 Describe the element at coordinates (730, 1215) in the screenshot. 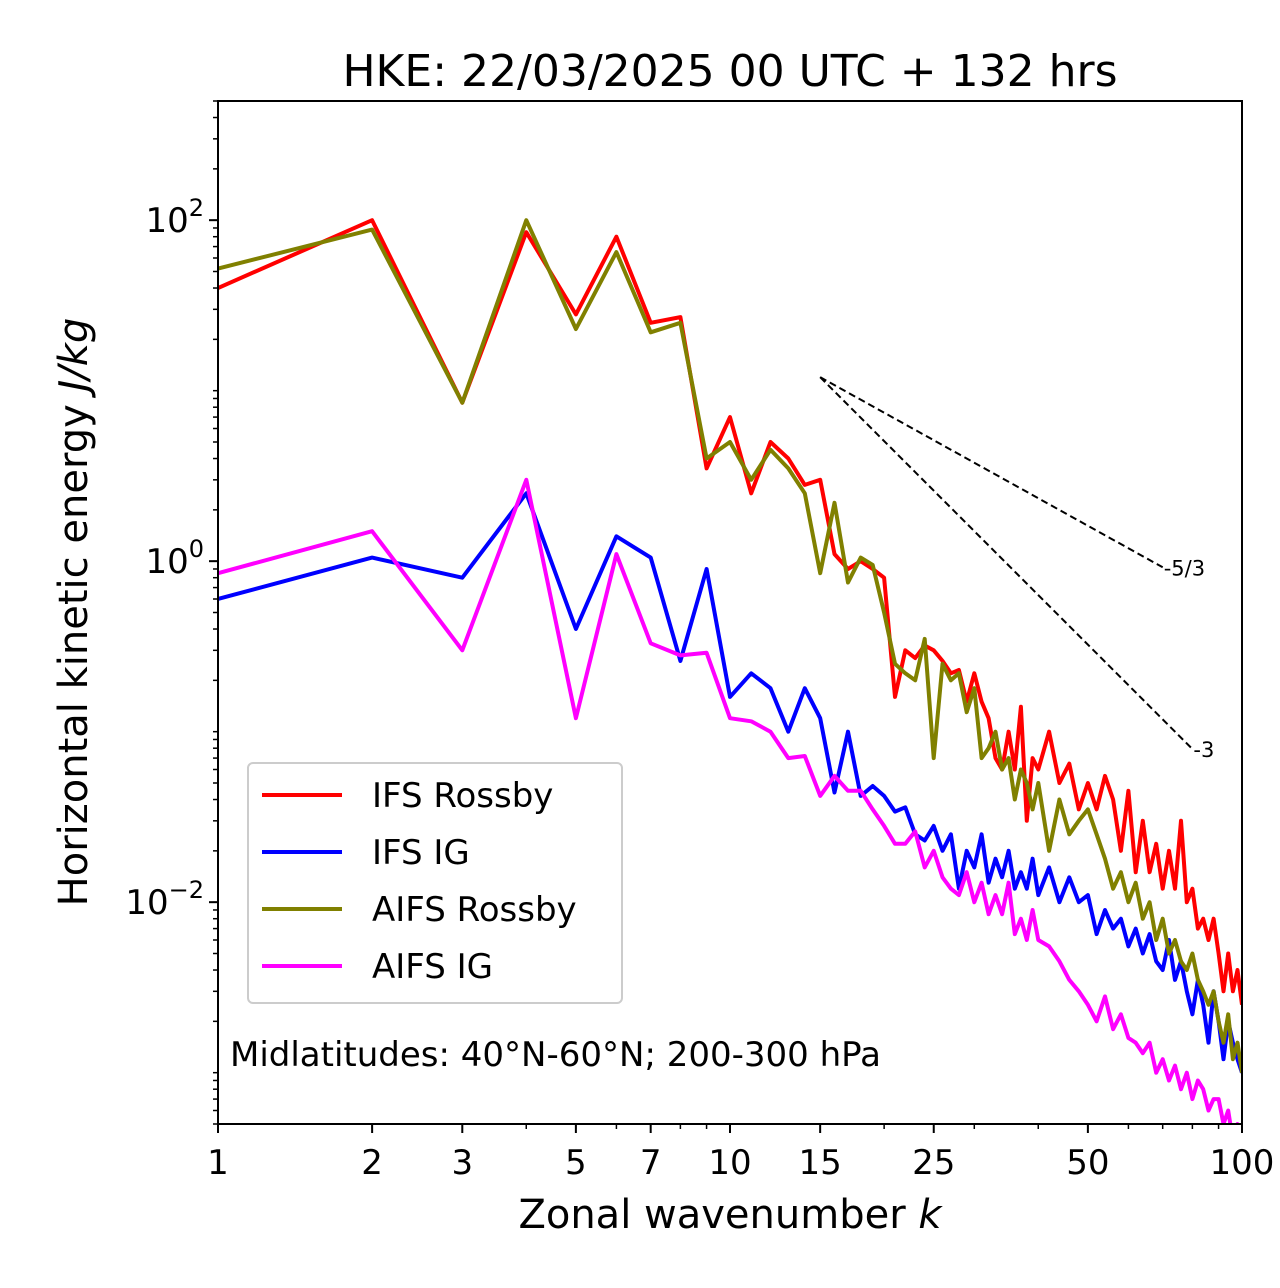

I see `x-axis-label: Zonal wavenumber k` at that location.